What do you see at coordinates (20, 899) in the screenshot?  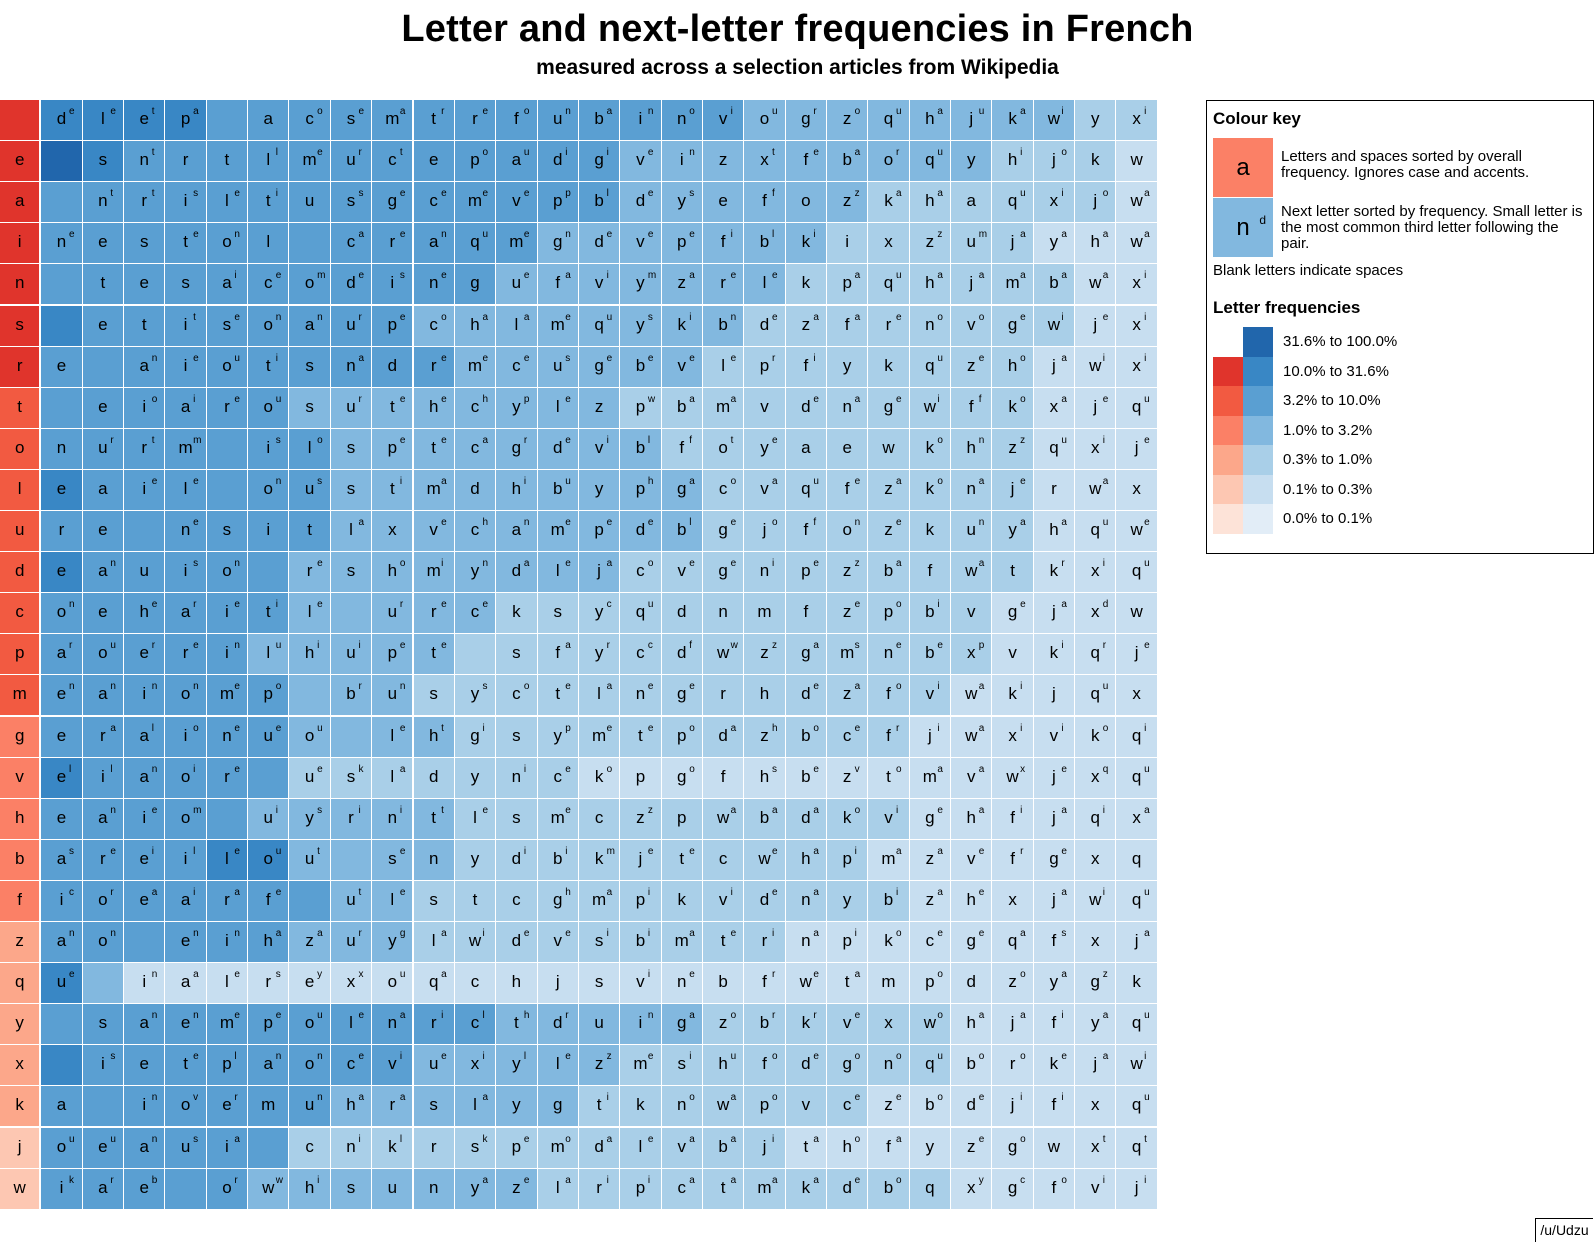 I see `cell-letter: f` at bounding box center [20, 899].